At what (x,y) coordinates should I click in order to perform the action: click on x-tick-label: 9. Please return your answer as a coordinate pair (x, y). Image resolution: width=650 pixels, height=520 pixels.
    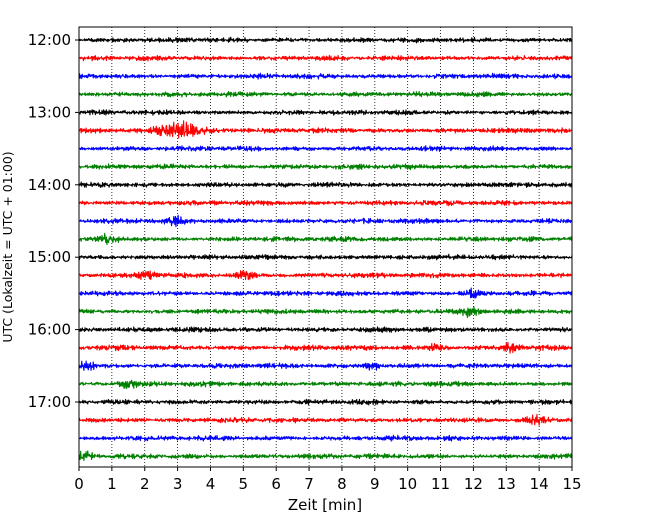
    Looking at the image, I should click on (375, 484).